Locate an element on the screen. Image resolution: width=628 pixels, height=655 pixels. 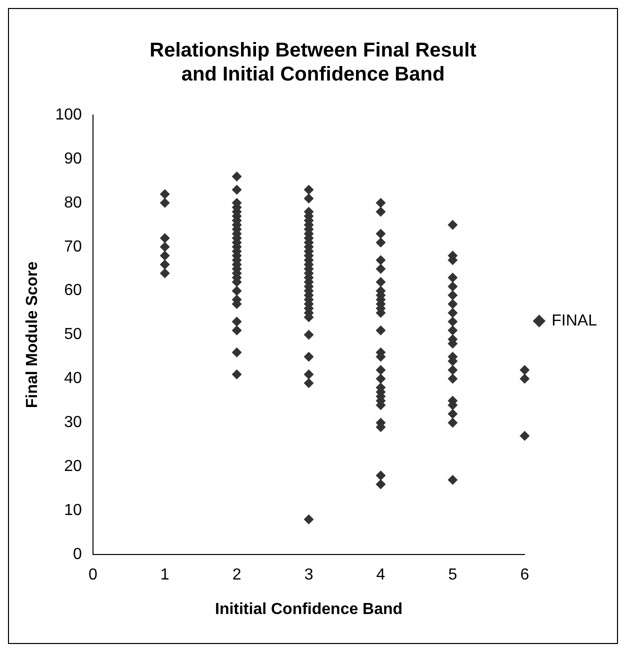
y-tick-label: 100 is located at coordinates (68, 115).